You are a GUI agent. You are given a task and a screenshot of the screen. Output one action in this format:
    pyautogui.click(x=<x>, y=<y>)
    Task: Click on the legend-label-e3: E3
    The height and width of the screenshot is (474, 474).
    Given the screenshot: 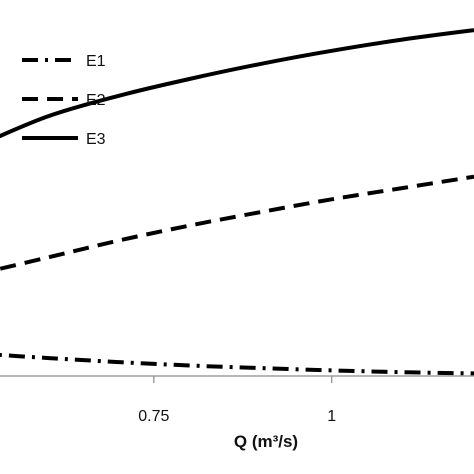 What is the action you would take?
    pyautogui.click(x=96, y=139)
    